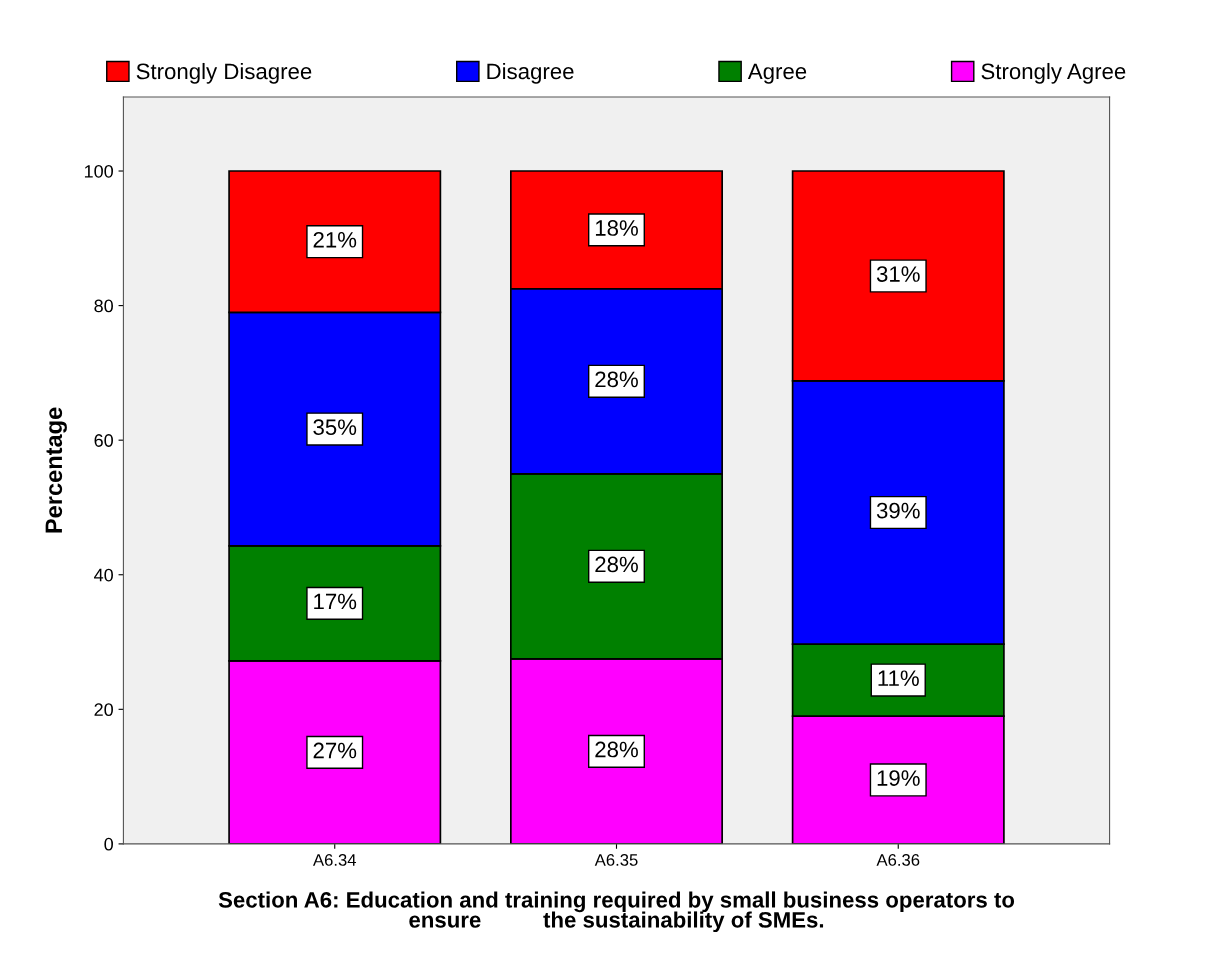 The width and height of the screenshot is (1210, 970). What do you see at coordinates (898, 778) in the screenshot?
I see `data-label: 19%` at bounding box center [898, 778].